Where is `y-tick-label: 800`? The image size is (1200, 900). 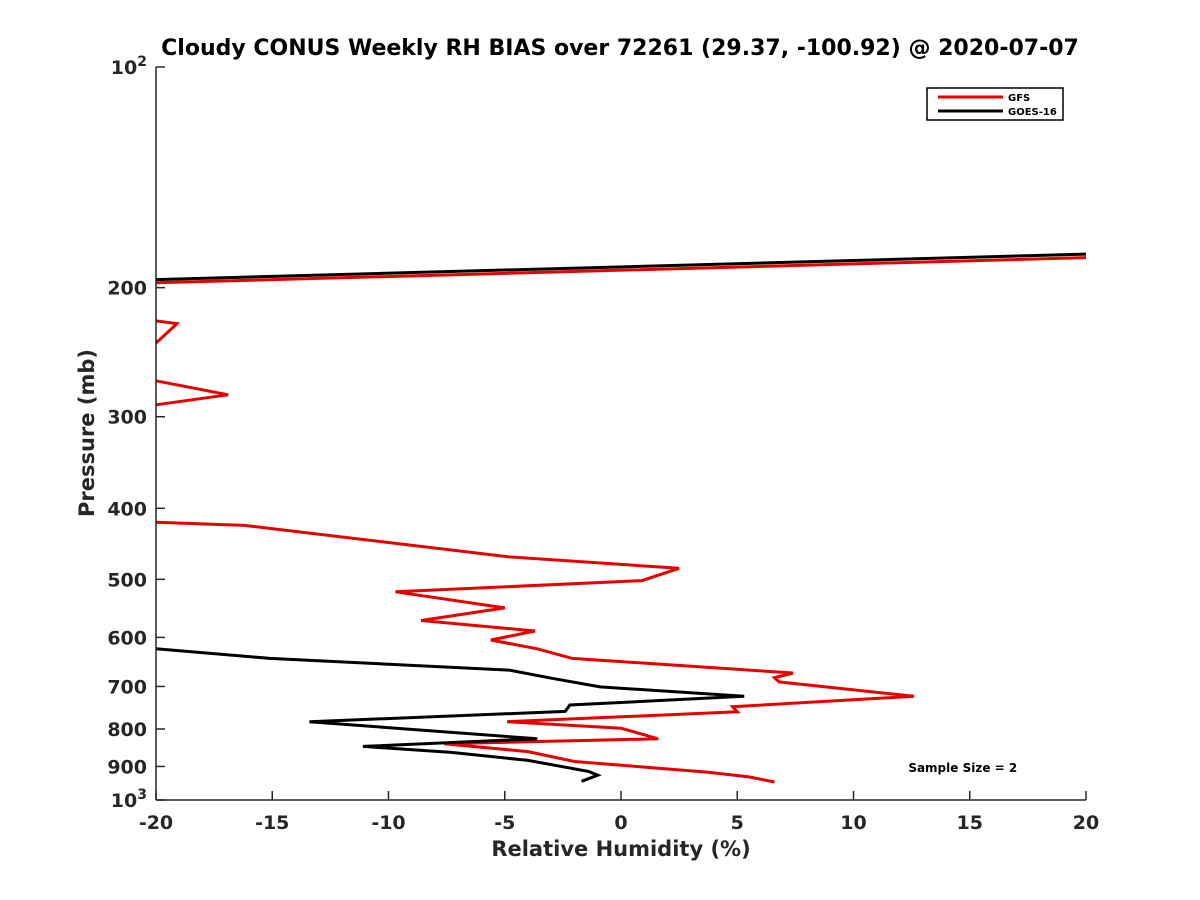
y-tick-label: 800 is located at coordinates (127, 730).